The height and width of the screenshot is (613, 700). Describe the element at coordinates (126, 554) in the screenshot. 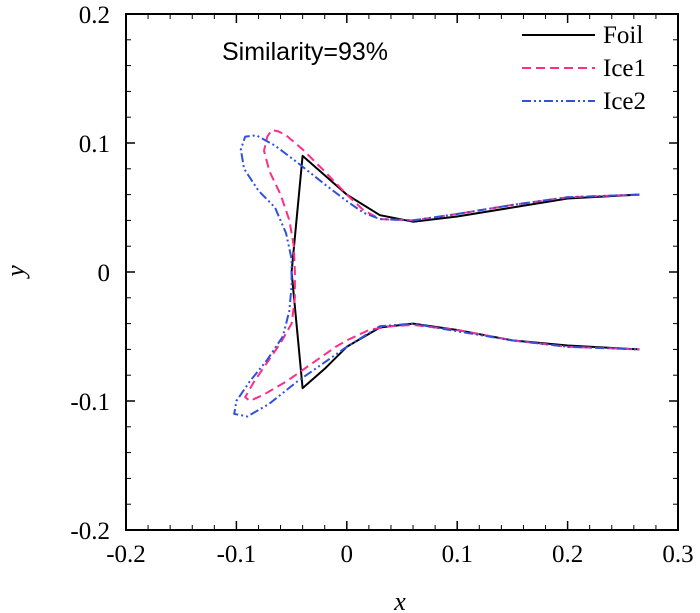

I see `x-tick-label: -0.2` at that location.